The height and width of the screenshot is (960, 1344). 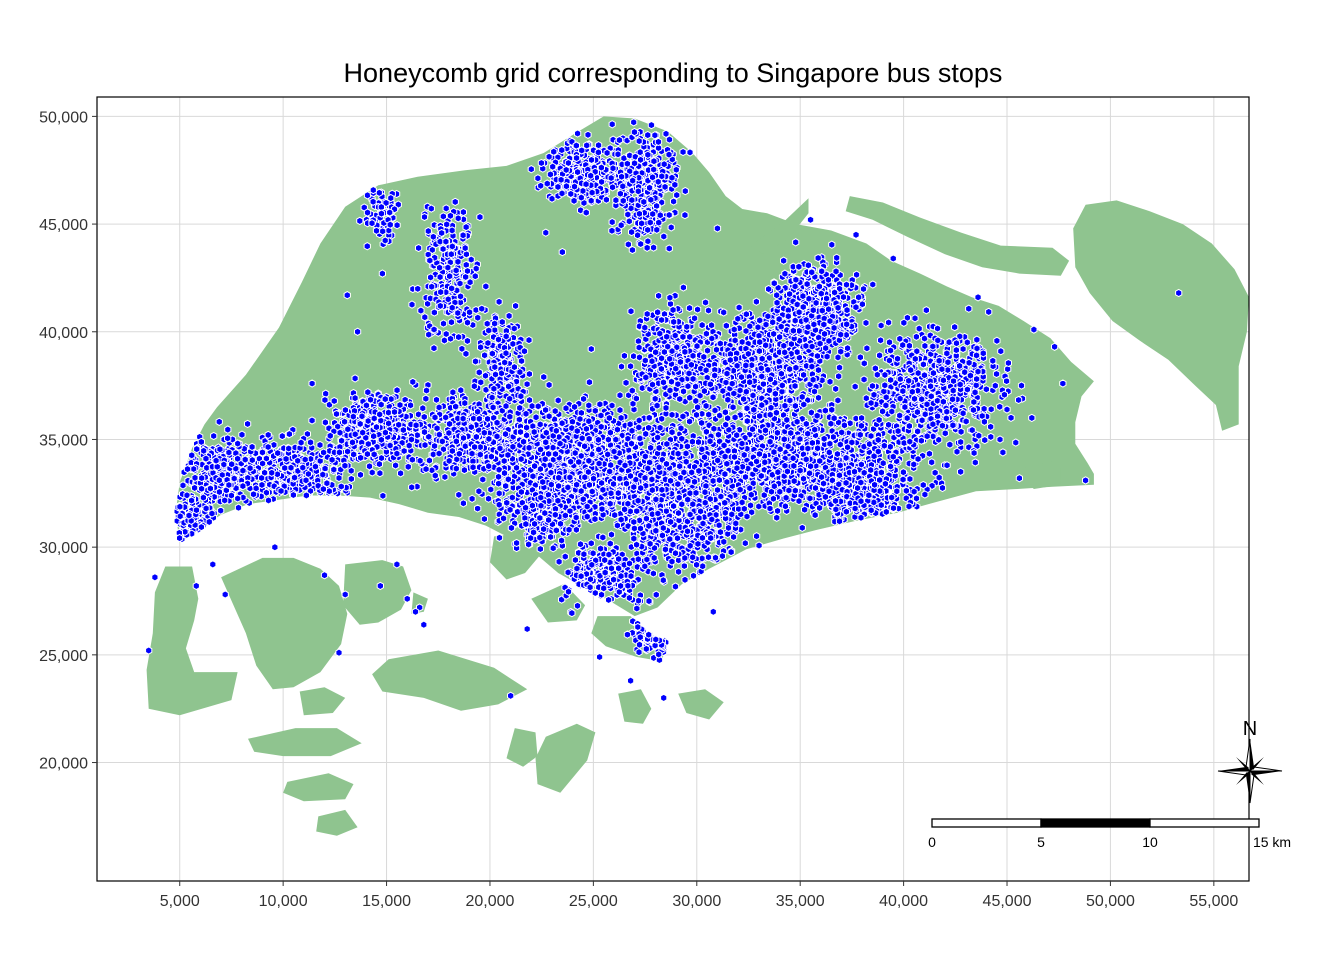 What do you see at coordinates (833, 437) in the screenshot?
I see `hexagon-cell-1934` at bounding box center [833, 437].